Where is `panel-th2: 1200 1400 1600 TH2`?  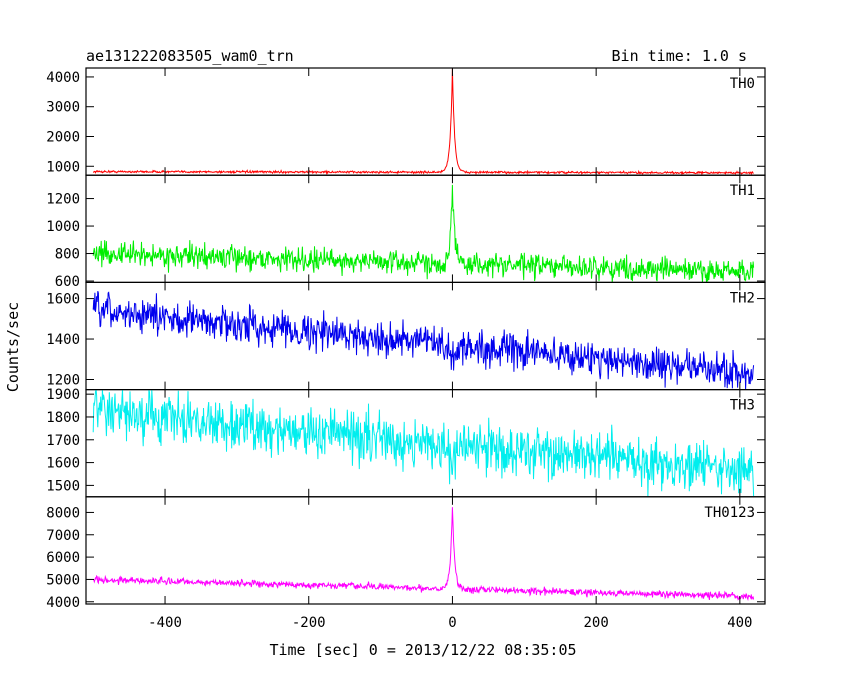
panel-th2: 1200 1400 1600 TH2 is located at coordinates (406, 336).